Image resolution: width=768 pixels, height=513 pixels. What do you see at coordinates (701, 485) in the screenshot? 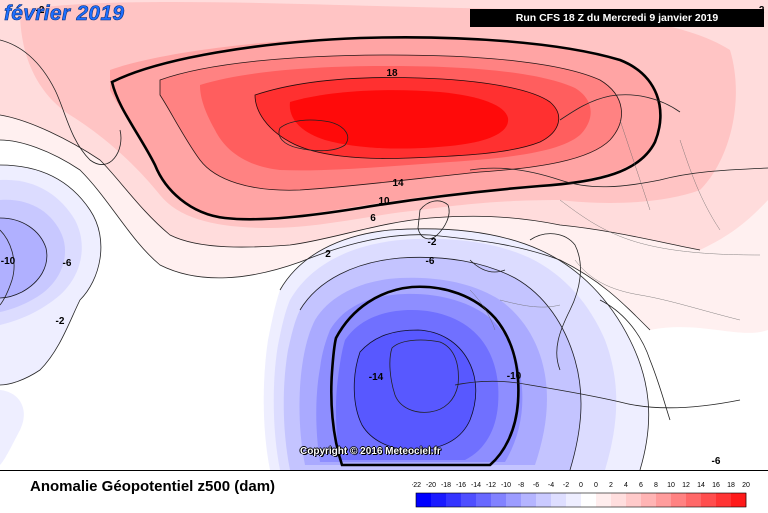
I see `legend-tick-label: 14` at bounding box center [701, 485].